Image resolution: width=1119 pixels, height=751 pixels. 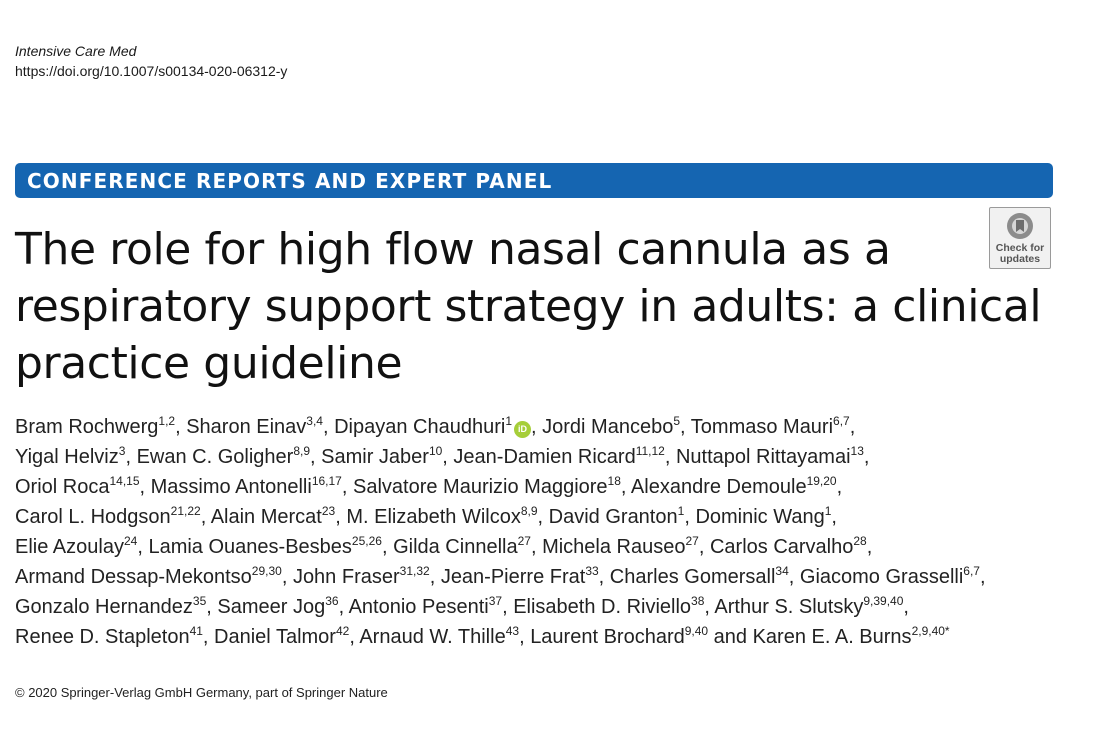 I want to click on affiliation-number: 24, so click(x=130, y=541).